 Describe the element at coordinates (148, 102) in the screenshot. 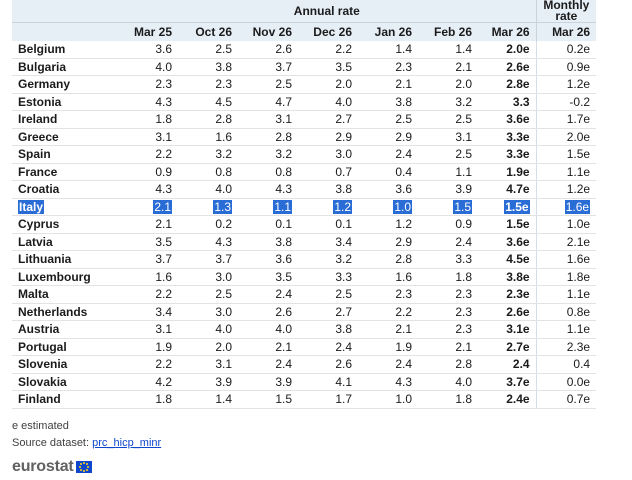

I see `annual-value-cell: 4.3` at that location.